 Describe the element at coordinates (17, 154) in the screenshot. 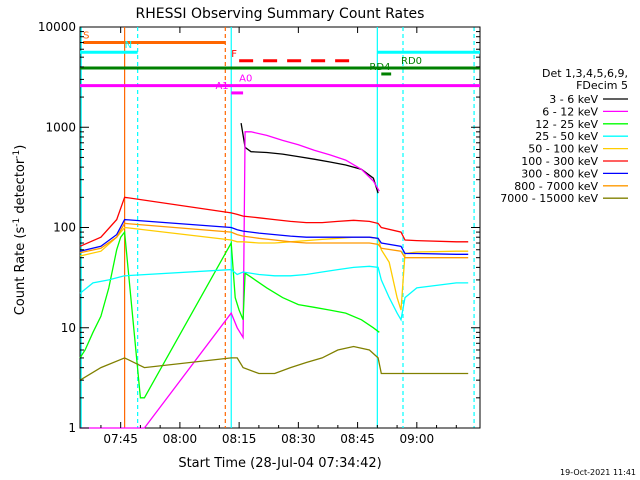

I see `y-axis-label-sup2: -1` at that location.